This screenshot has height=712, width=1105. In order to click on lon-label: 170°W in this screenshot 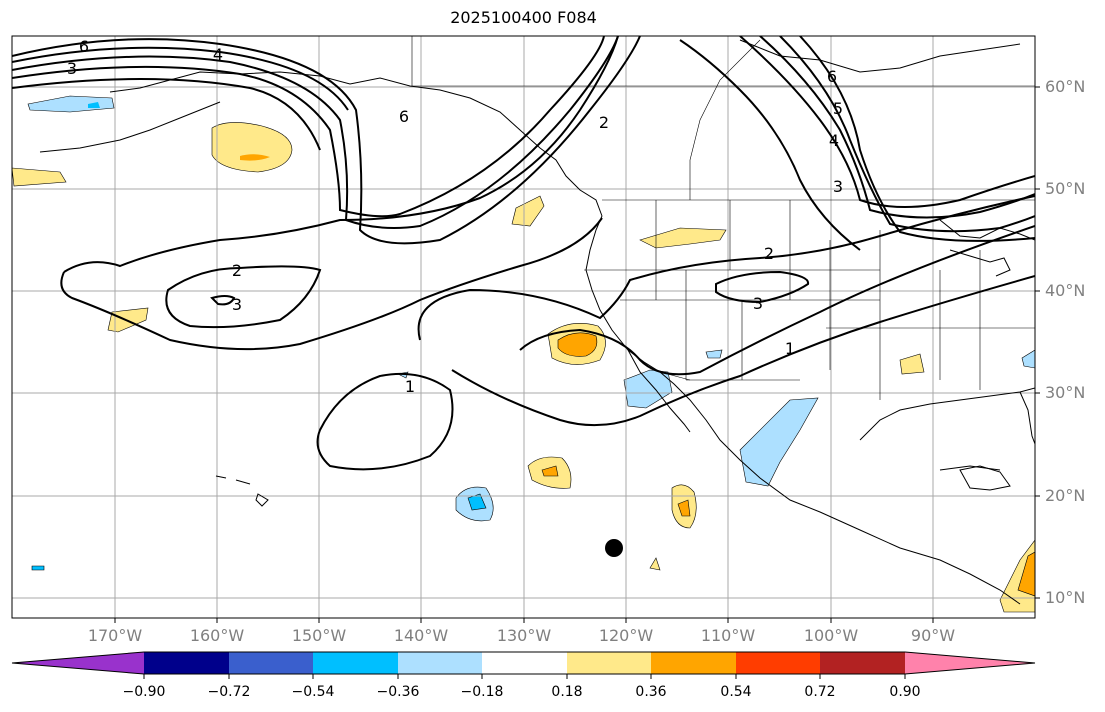, I will do `click(115, 635)`.